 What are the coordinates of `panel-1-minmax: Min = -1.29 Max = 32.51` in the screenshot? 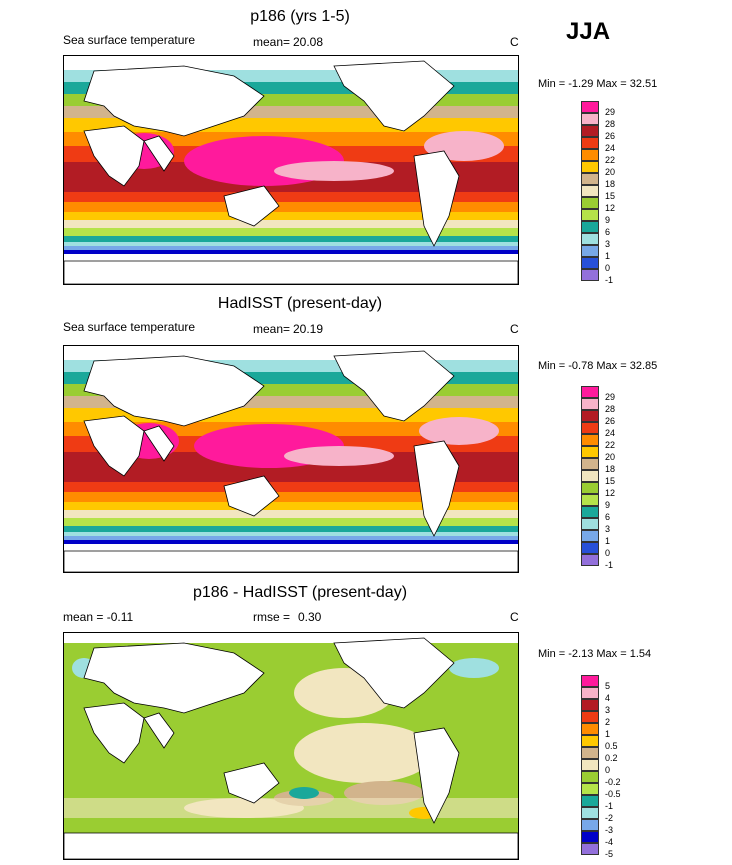 It's located at (598, 84).